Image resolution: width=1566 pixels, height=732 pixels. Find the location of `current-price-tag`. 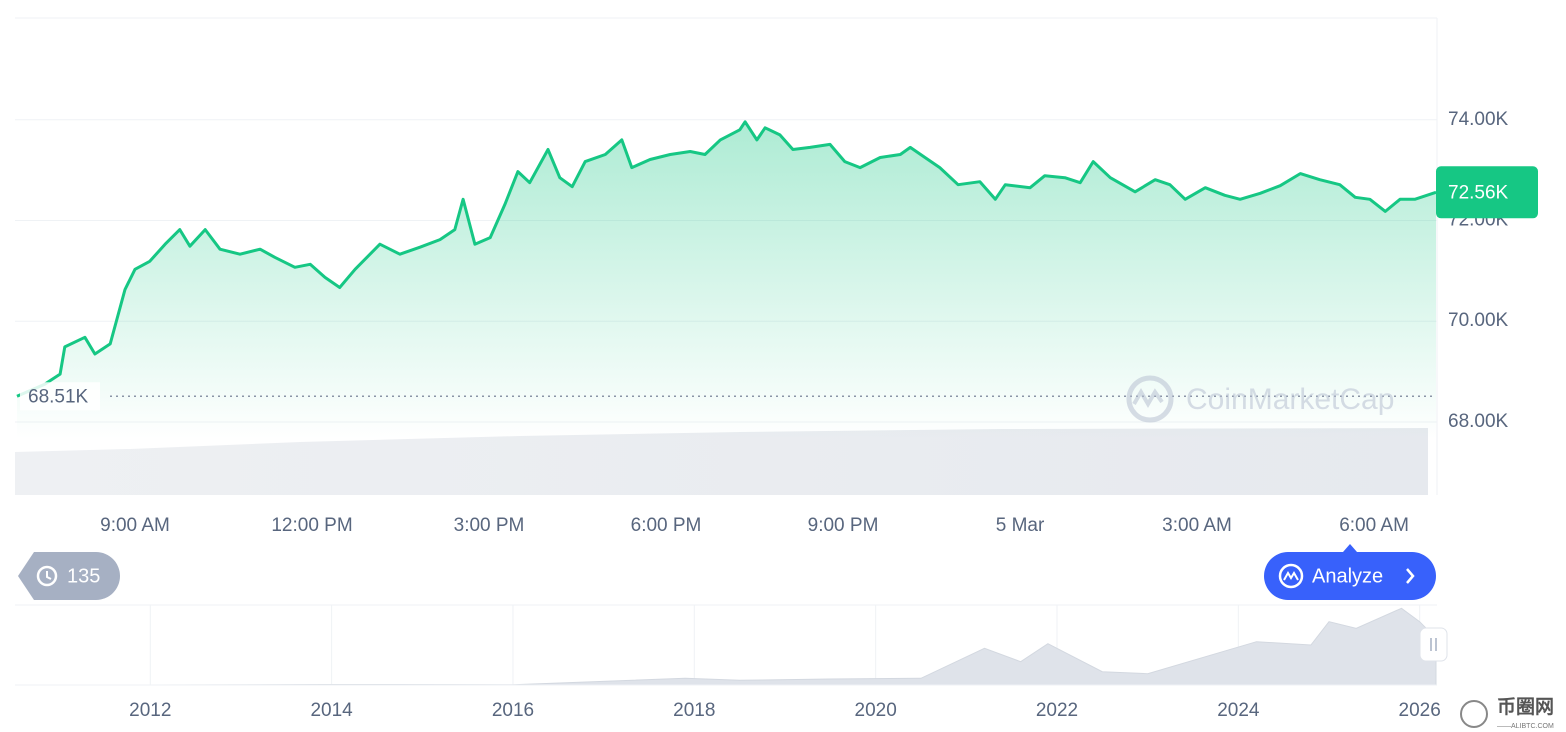

current-price-tag is located at coordinates (1487, 192).